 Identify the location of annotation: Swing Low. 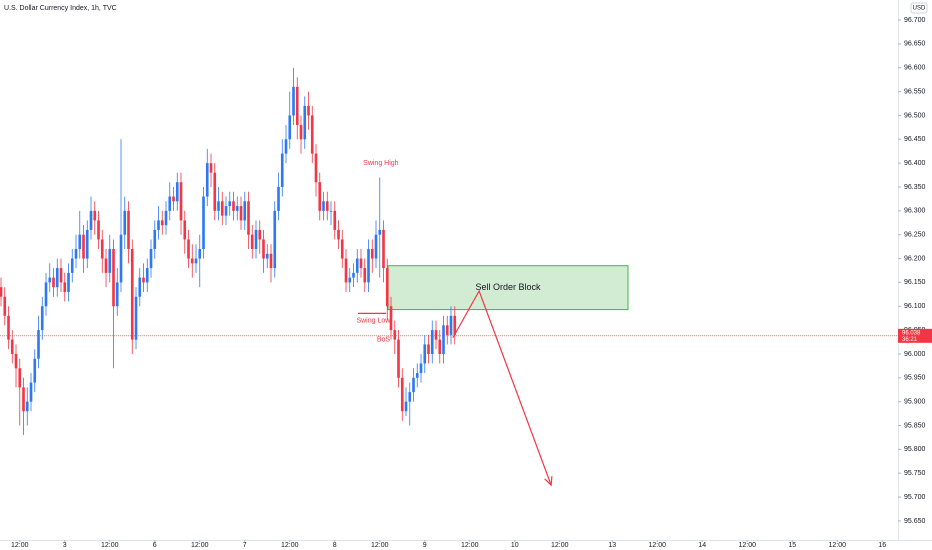
(373, 320).